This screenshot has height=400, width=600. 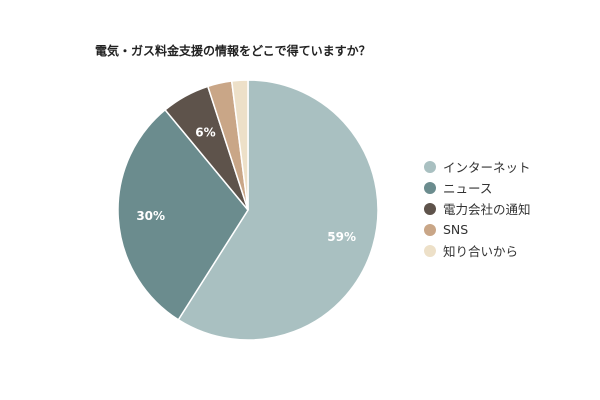 I want to click on legend-item-0: インターネット, so click(x=477, y=166).